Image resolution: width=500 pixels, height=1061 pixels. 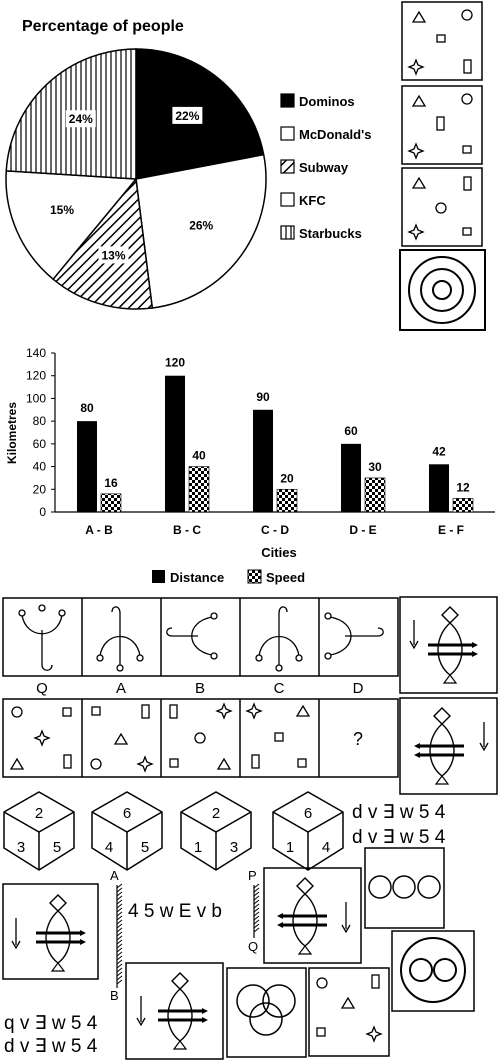 I want to click on label-p: P, so click(x=252, y=875).